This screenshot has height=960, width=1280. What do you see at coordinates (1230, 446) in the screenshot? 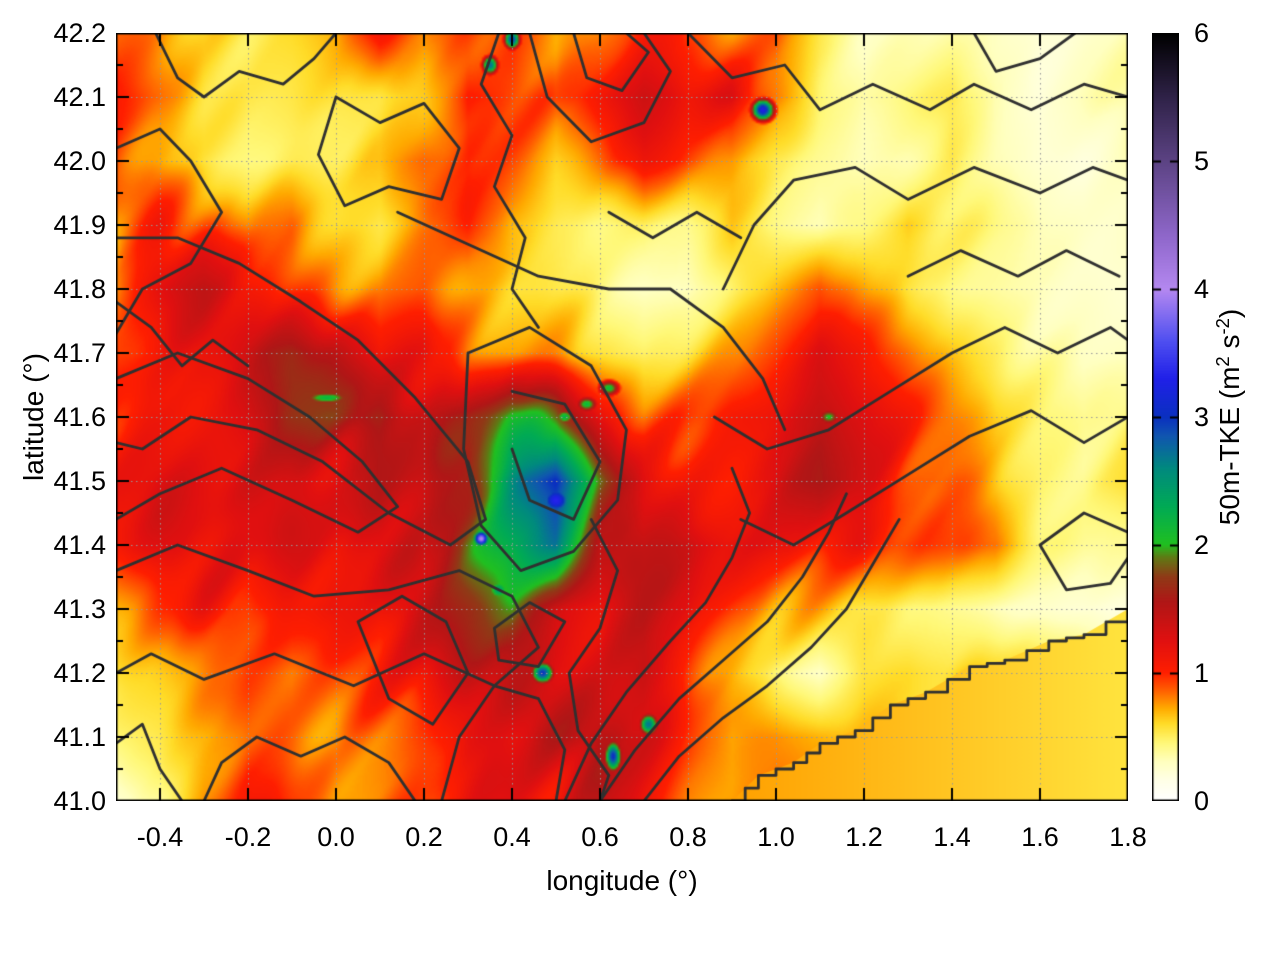
I see `colorbar-title-text: 50m-TKE (m` at bounding box center [1230, 446].